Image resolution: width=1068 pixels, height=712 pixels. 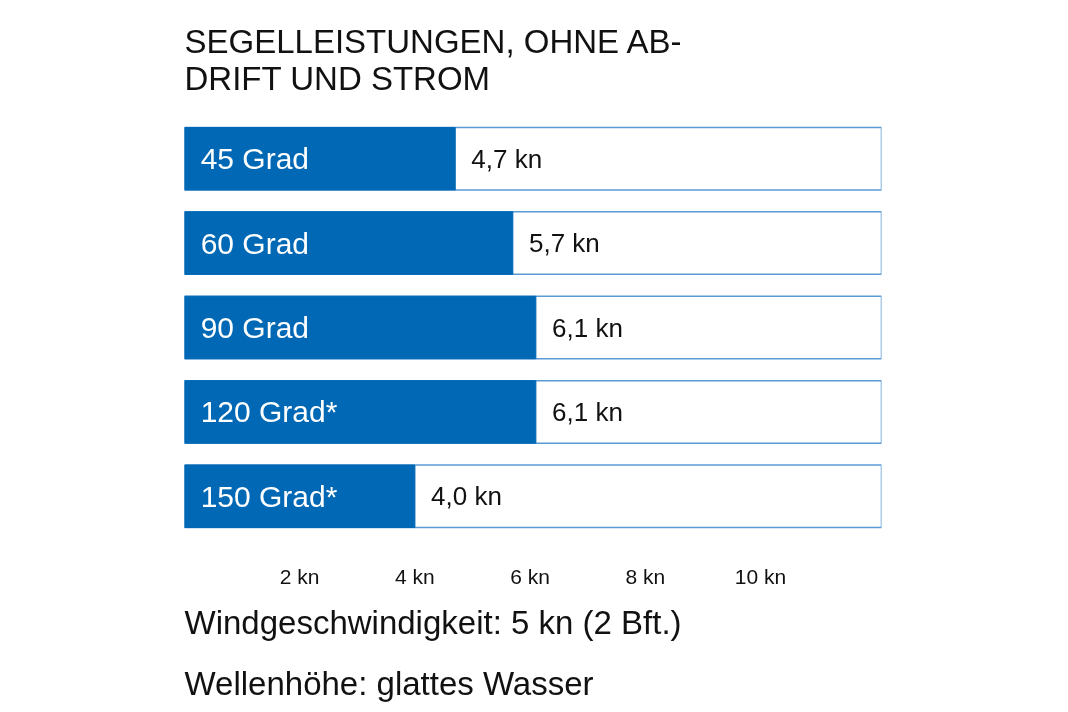 I want to click on x-tick-label: 8 kn, so click(x=645, y=576).